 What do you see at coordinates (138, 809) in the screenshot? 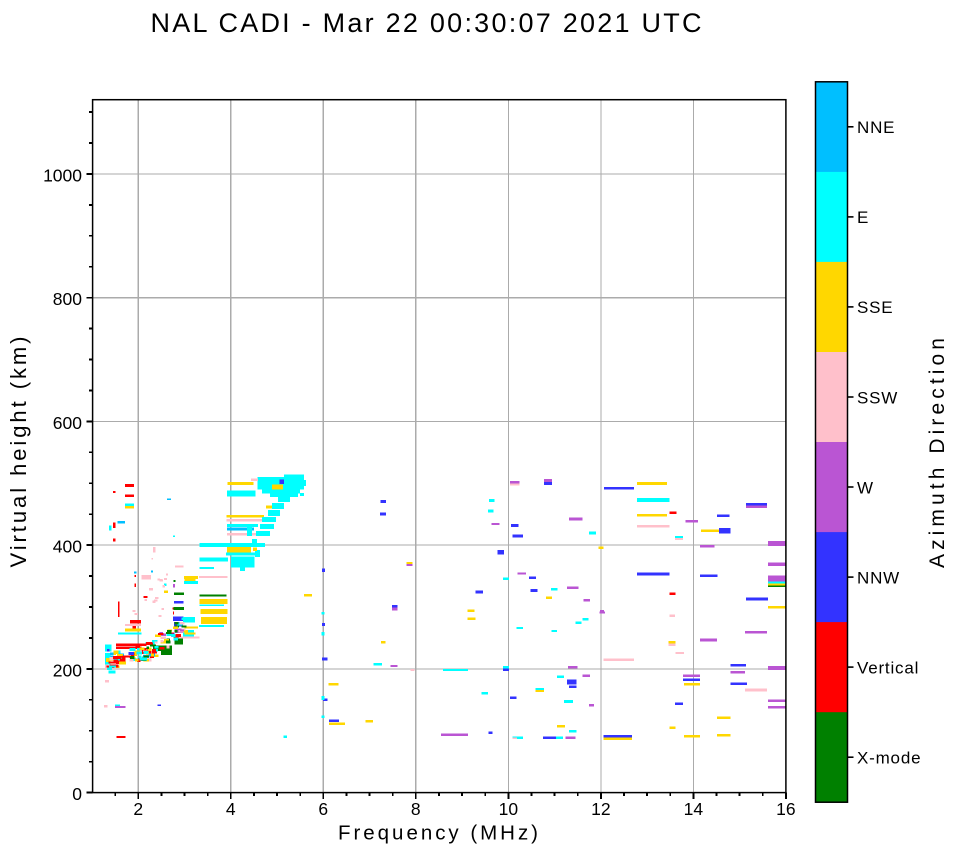
I see `svg-text: 2` at bounding box center [138, 809].